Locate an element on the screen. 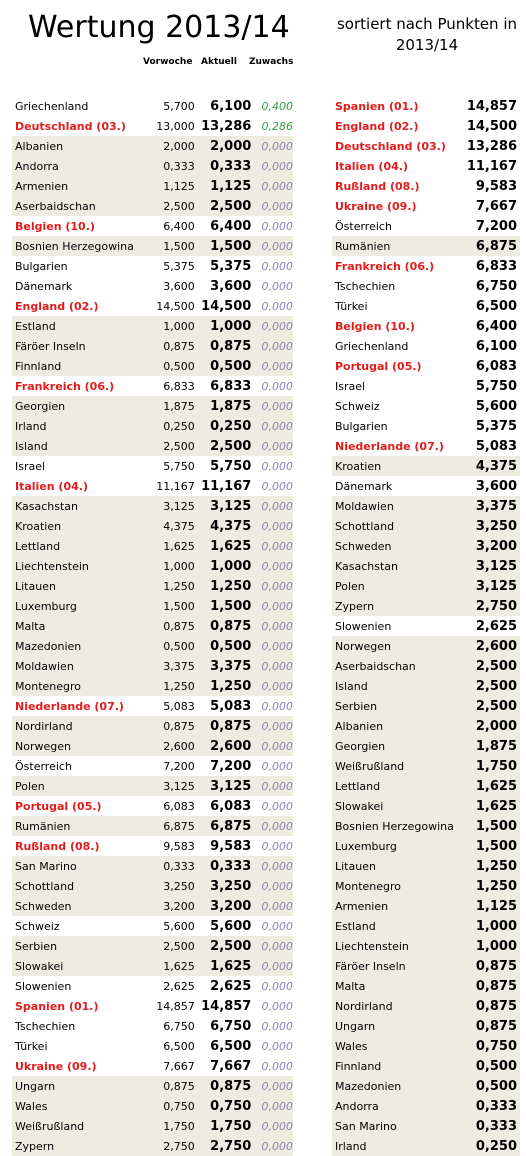 The height and width of the screenshot is (1156, 526). country-name: Bosnien Herzegowina is located at coordinates (394, 826).